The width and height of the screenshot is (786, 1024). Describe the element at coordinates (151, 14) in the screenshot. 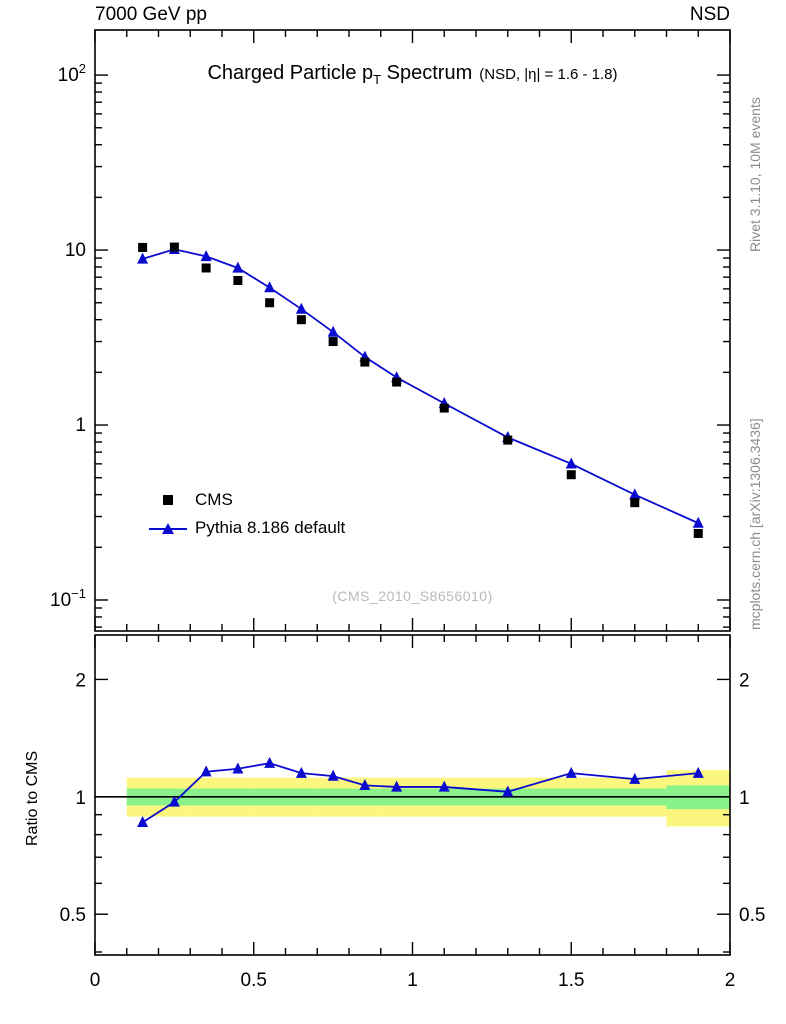

I see `beam-energy-label: 7000 GeV pp` at that location.